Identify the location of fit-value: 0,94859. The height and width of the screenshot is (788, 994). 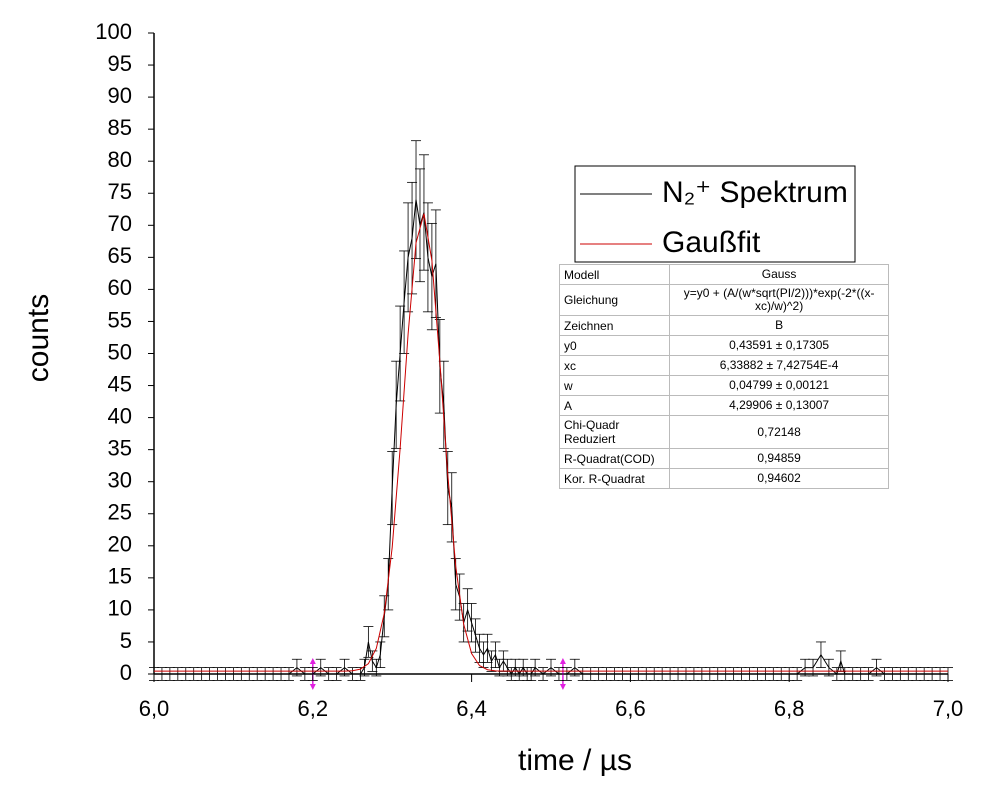
(779, 458).